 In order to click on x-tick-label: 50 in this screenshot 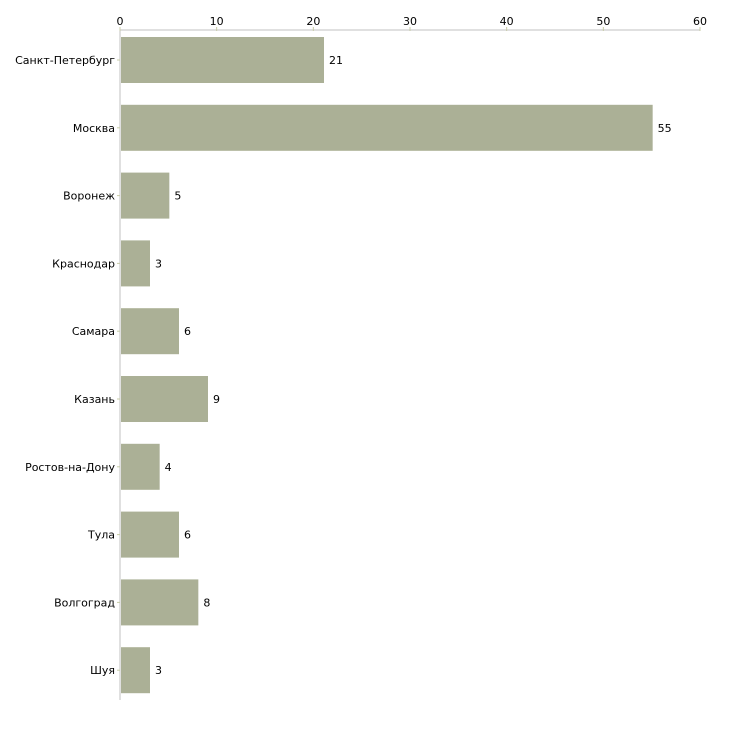, I will do `click(603, 21)`.